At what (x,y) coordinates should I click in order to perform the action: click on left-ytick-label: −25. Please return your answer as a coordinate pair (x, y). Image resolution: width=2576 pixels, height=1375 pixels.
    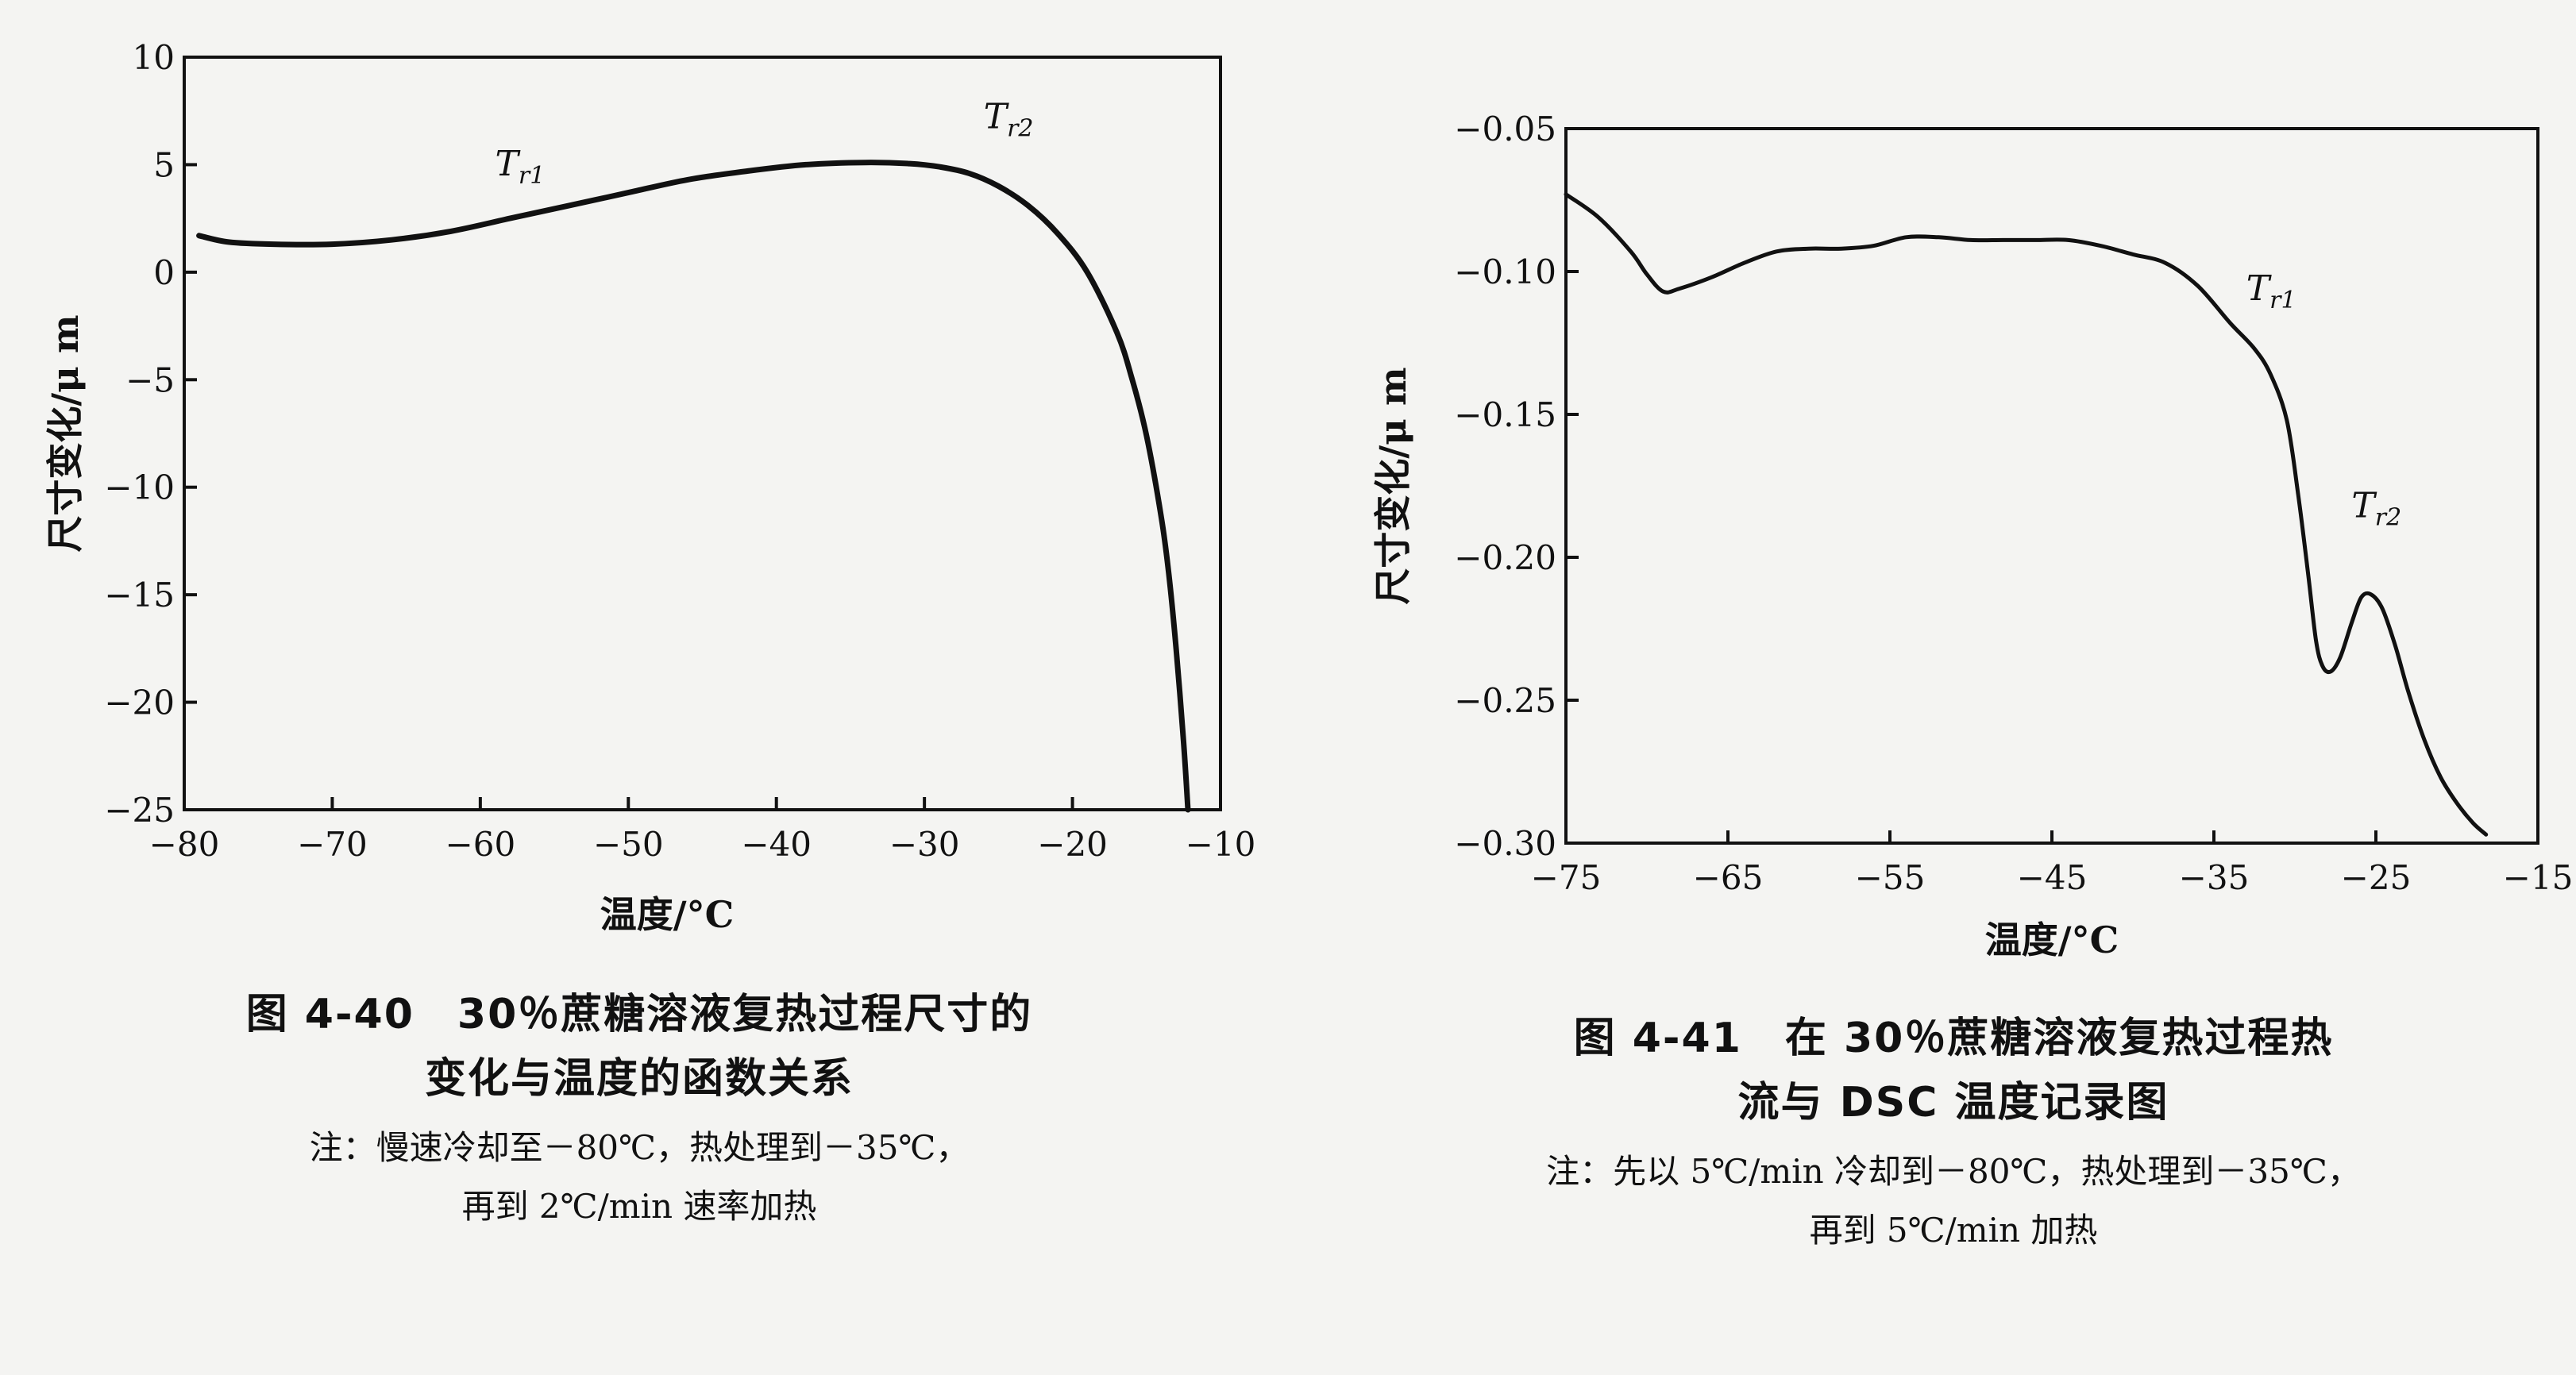
    Looking at the image, I should click on (139, 810).